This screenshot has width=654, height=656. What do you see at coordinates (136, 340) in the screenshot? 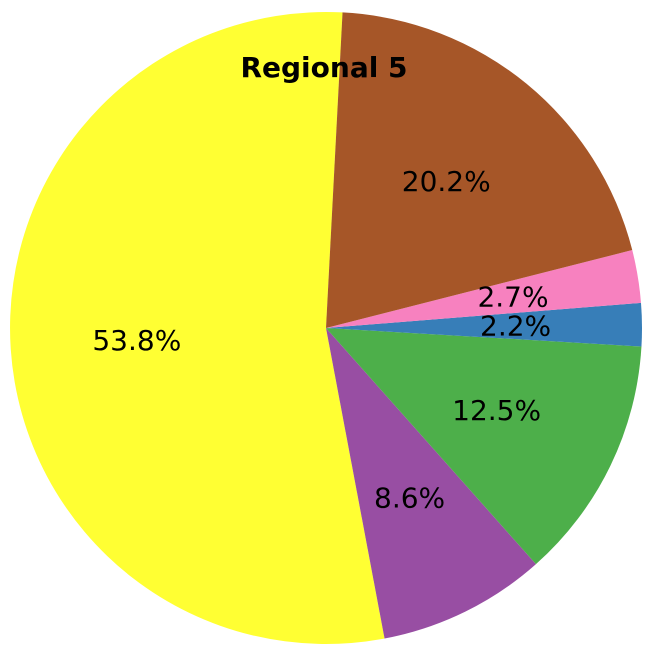
I see `pie-slice-label: 53.8%` at bounding box center [136, 340].